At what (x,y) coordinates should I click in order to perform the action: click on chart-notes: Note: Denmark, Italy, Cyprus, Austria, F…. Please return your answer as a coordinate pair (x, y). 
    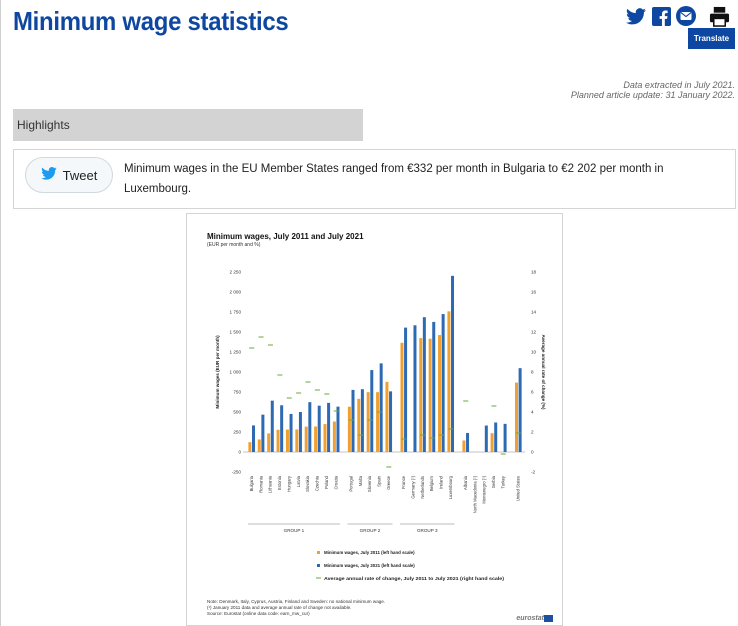
    Looking at the image, I should click on (296, 608).